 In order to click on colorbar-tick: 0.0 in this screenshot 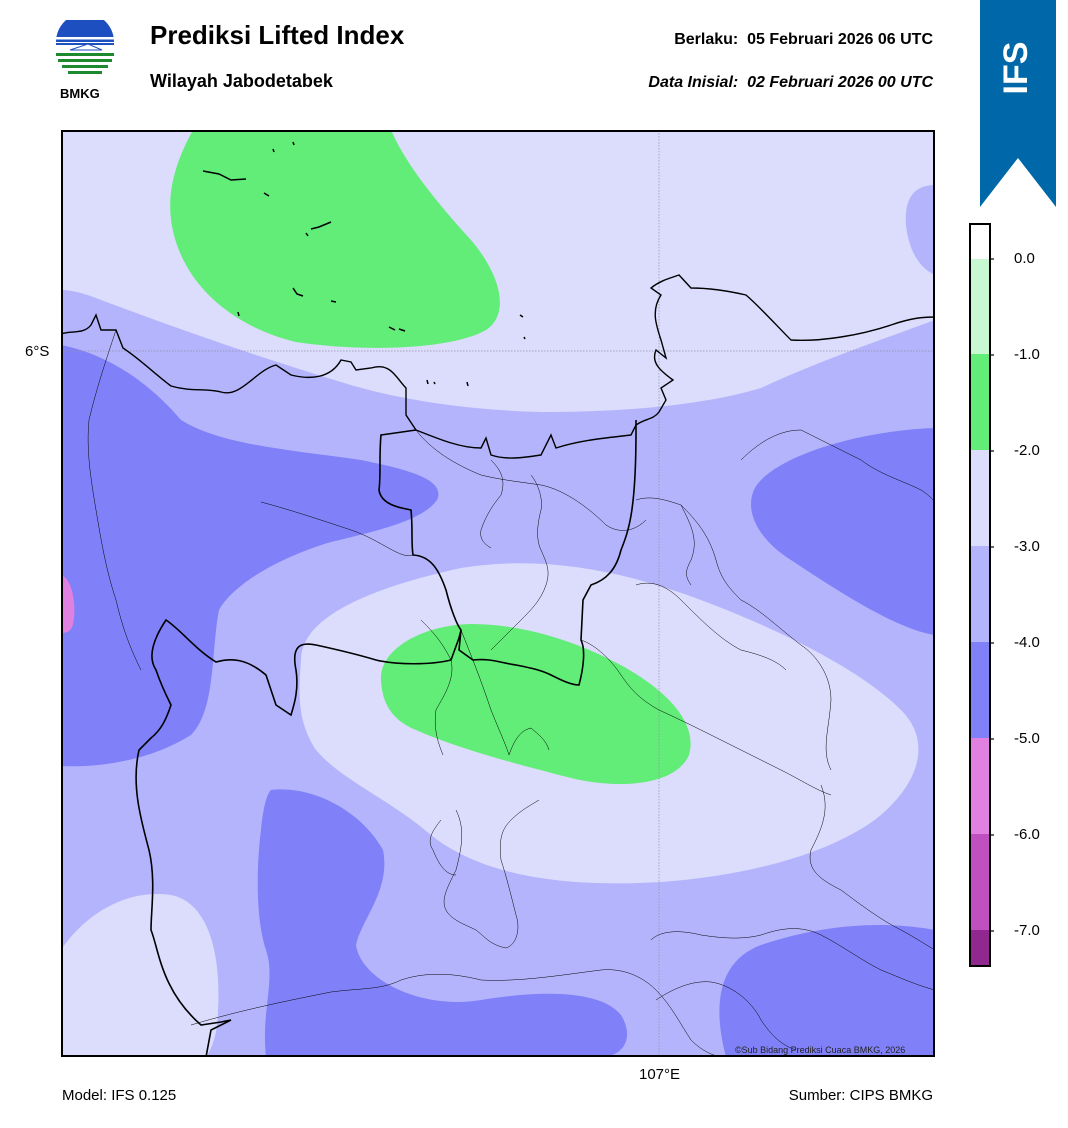, I will do `click(1024, 258)`.